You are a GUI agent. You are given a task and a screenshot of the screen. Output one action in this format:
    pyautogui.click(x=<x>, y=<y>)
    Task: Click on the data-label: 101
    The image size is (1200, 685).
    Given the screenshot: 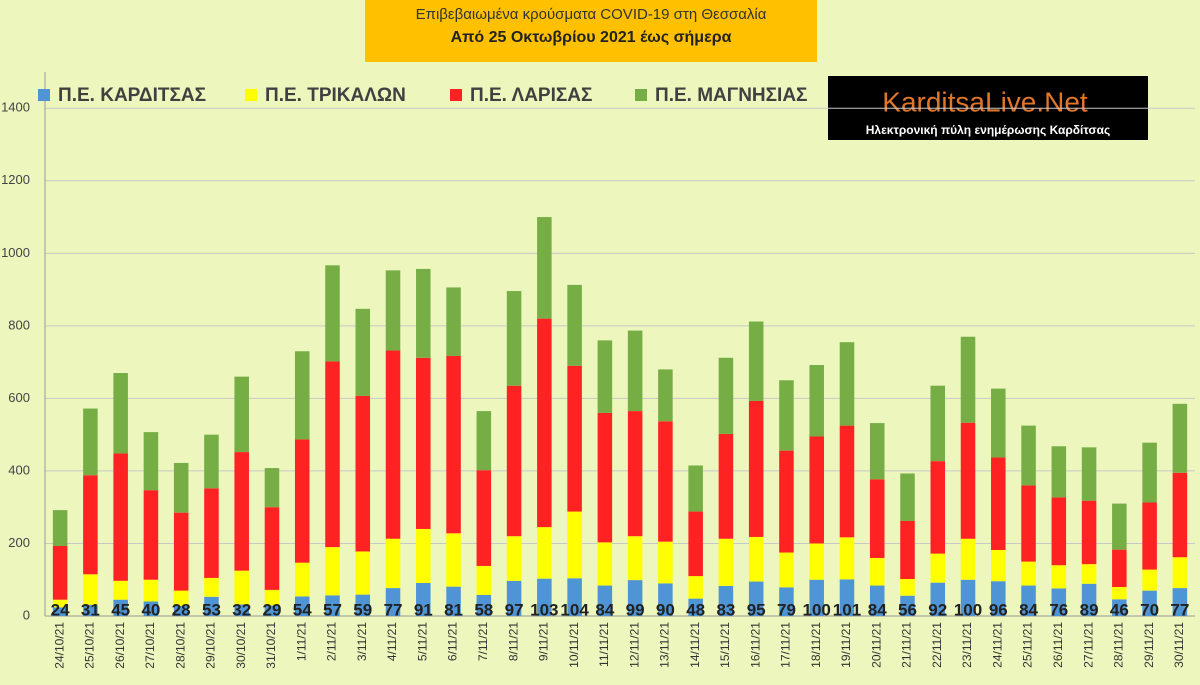 What is the action you would take?
    pyautogui.click(x=847, y=609)
    